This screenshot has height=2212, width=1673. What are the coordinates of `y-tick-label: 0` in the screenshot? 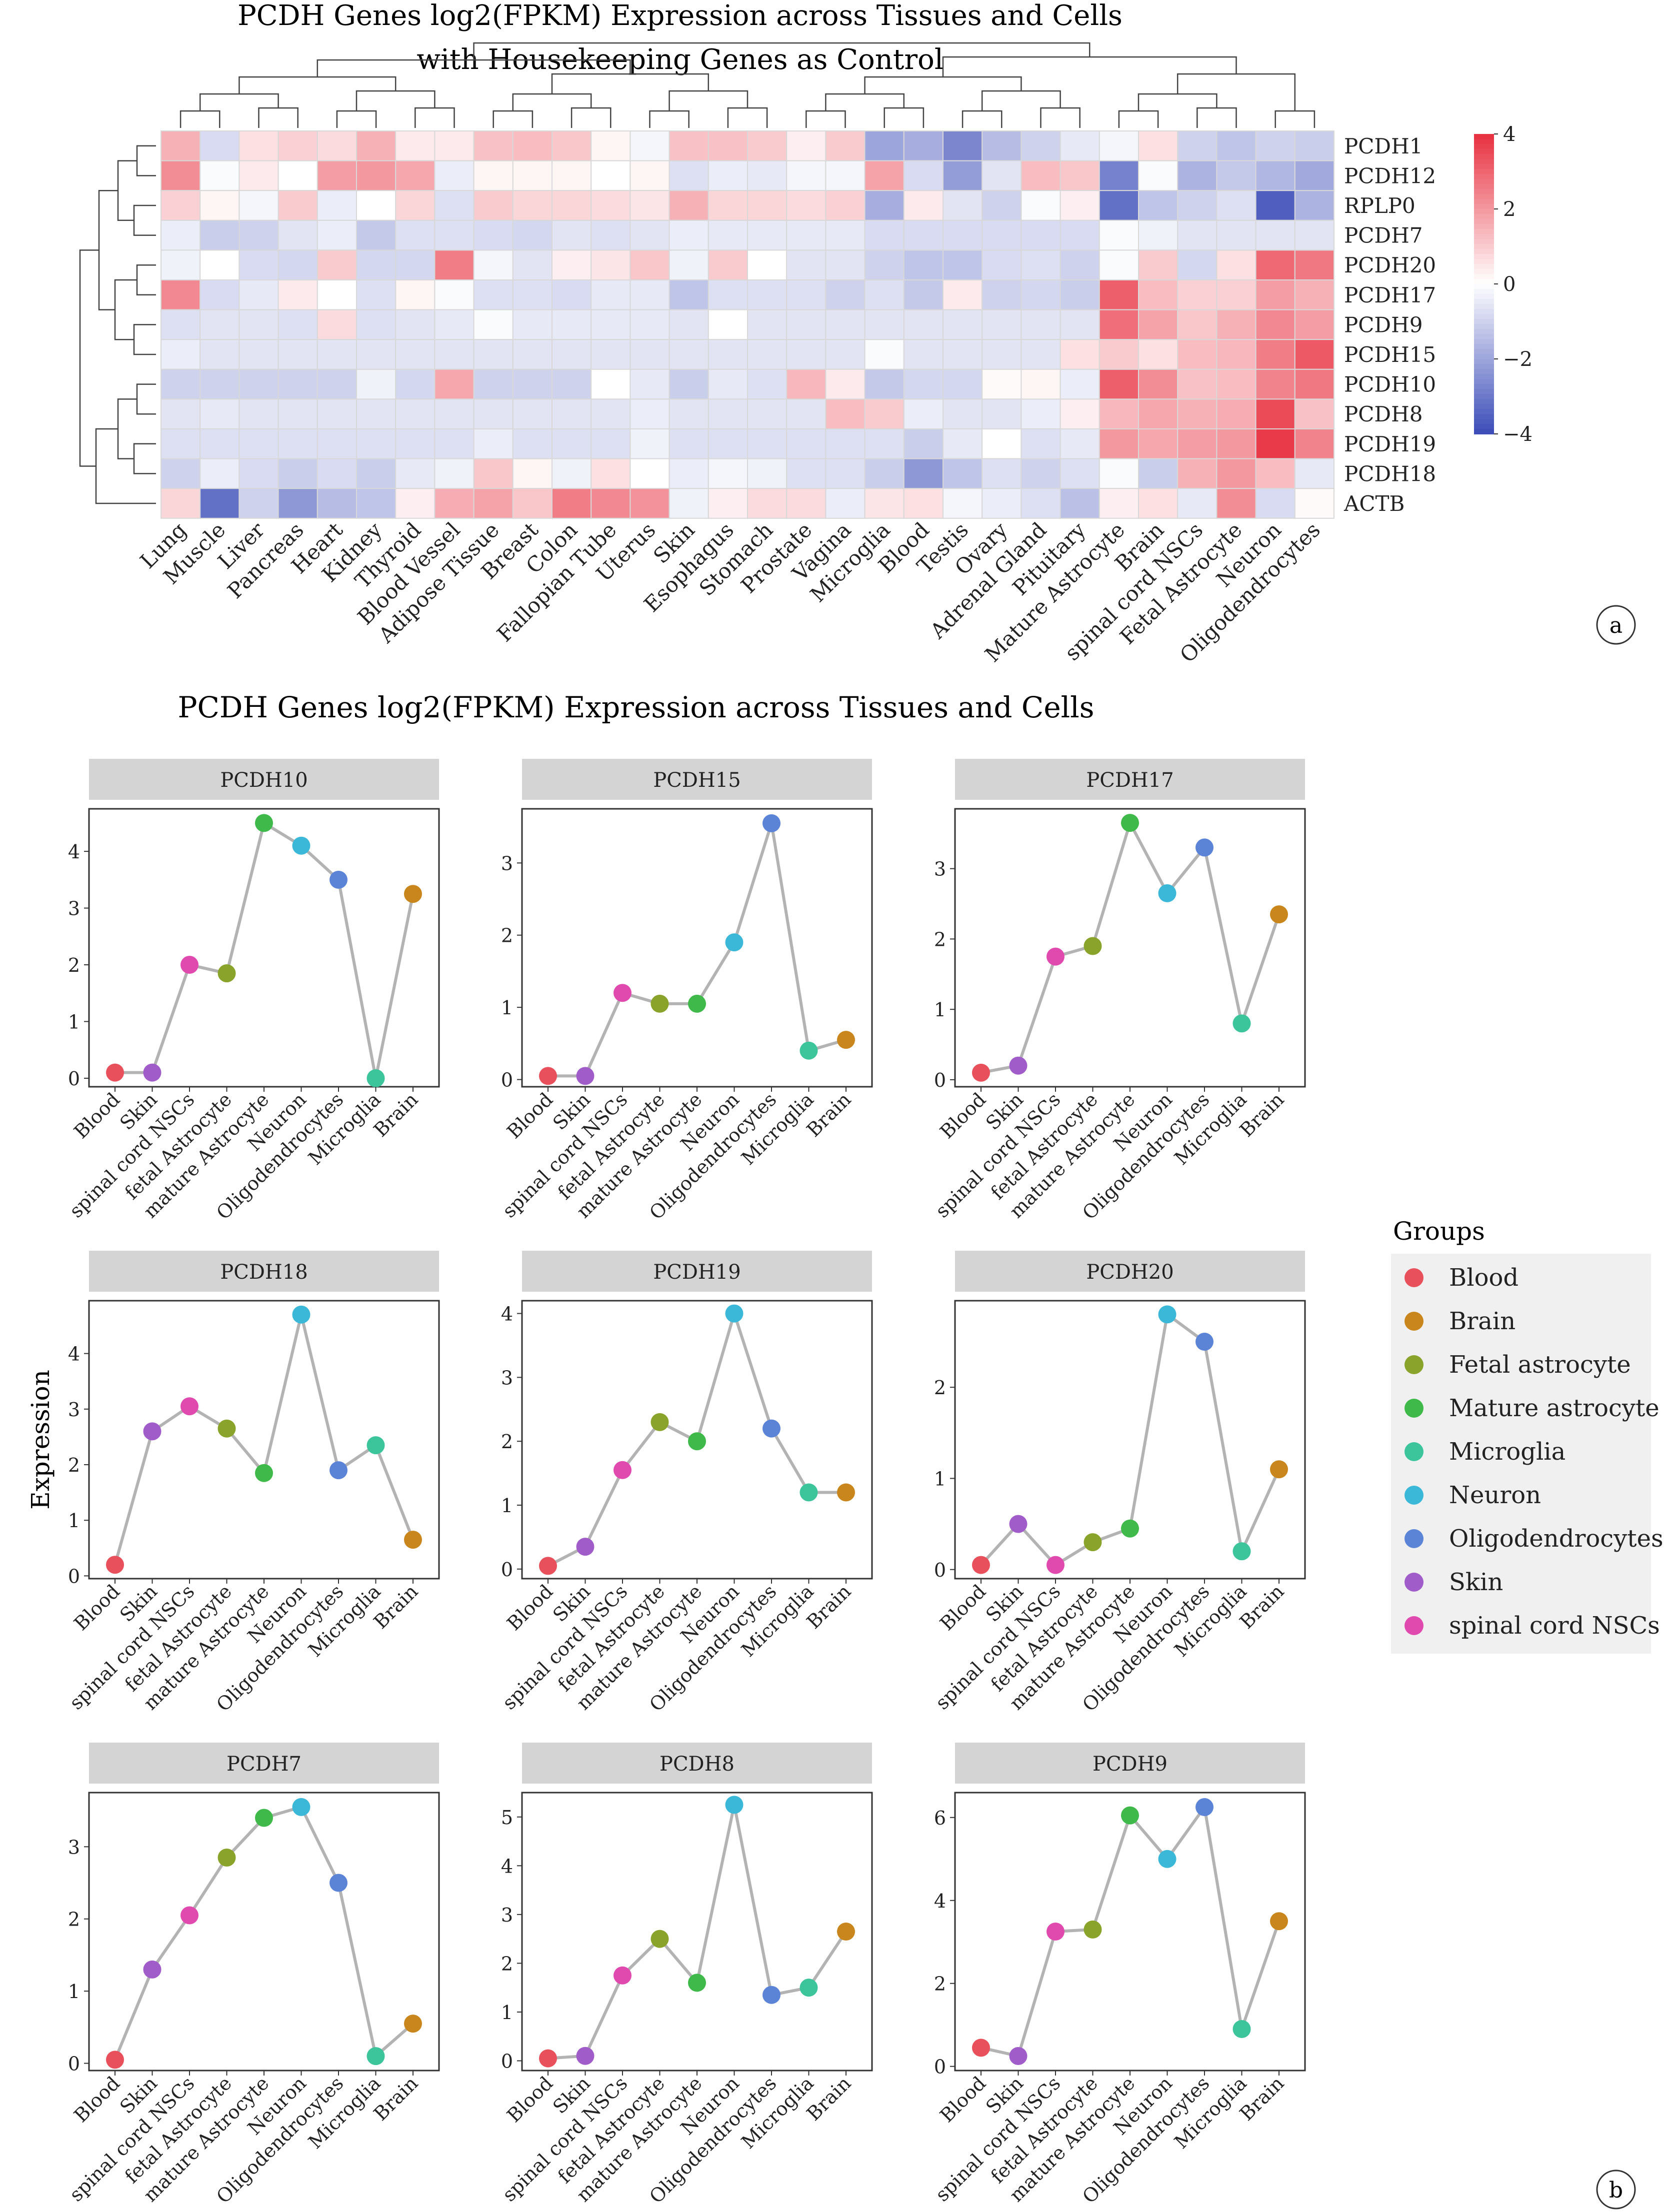 It's located at (940, 2067).